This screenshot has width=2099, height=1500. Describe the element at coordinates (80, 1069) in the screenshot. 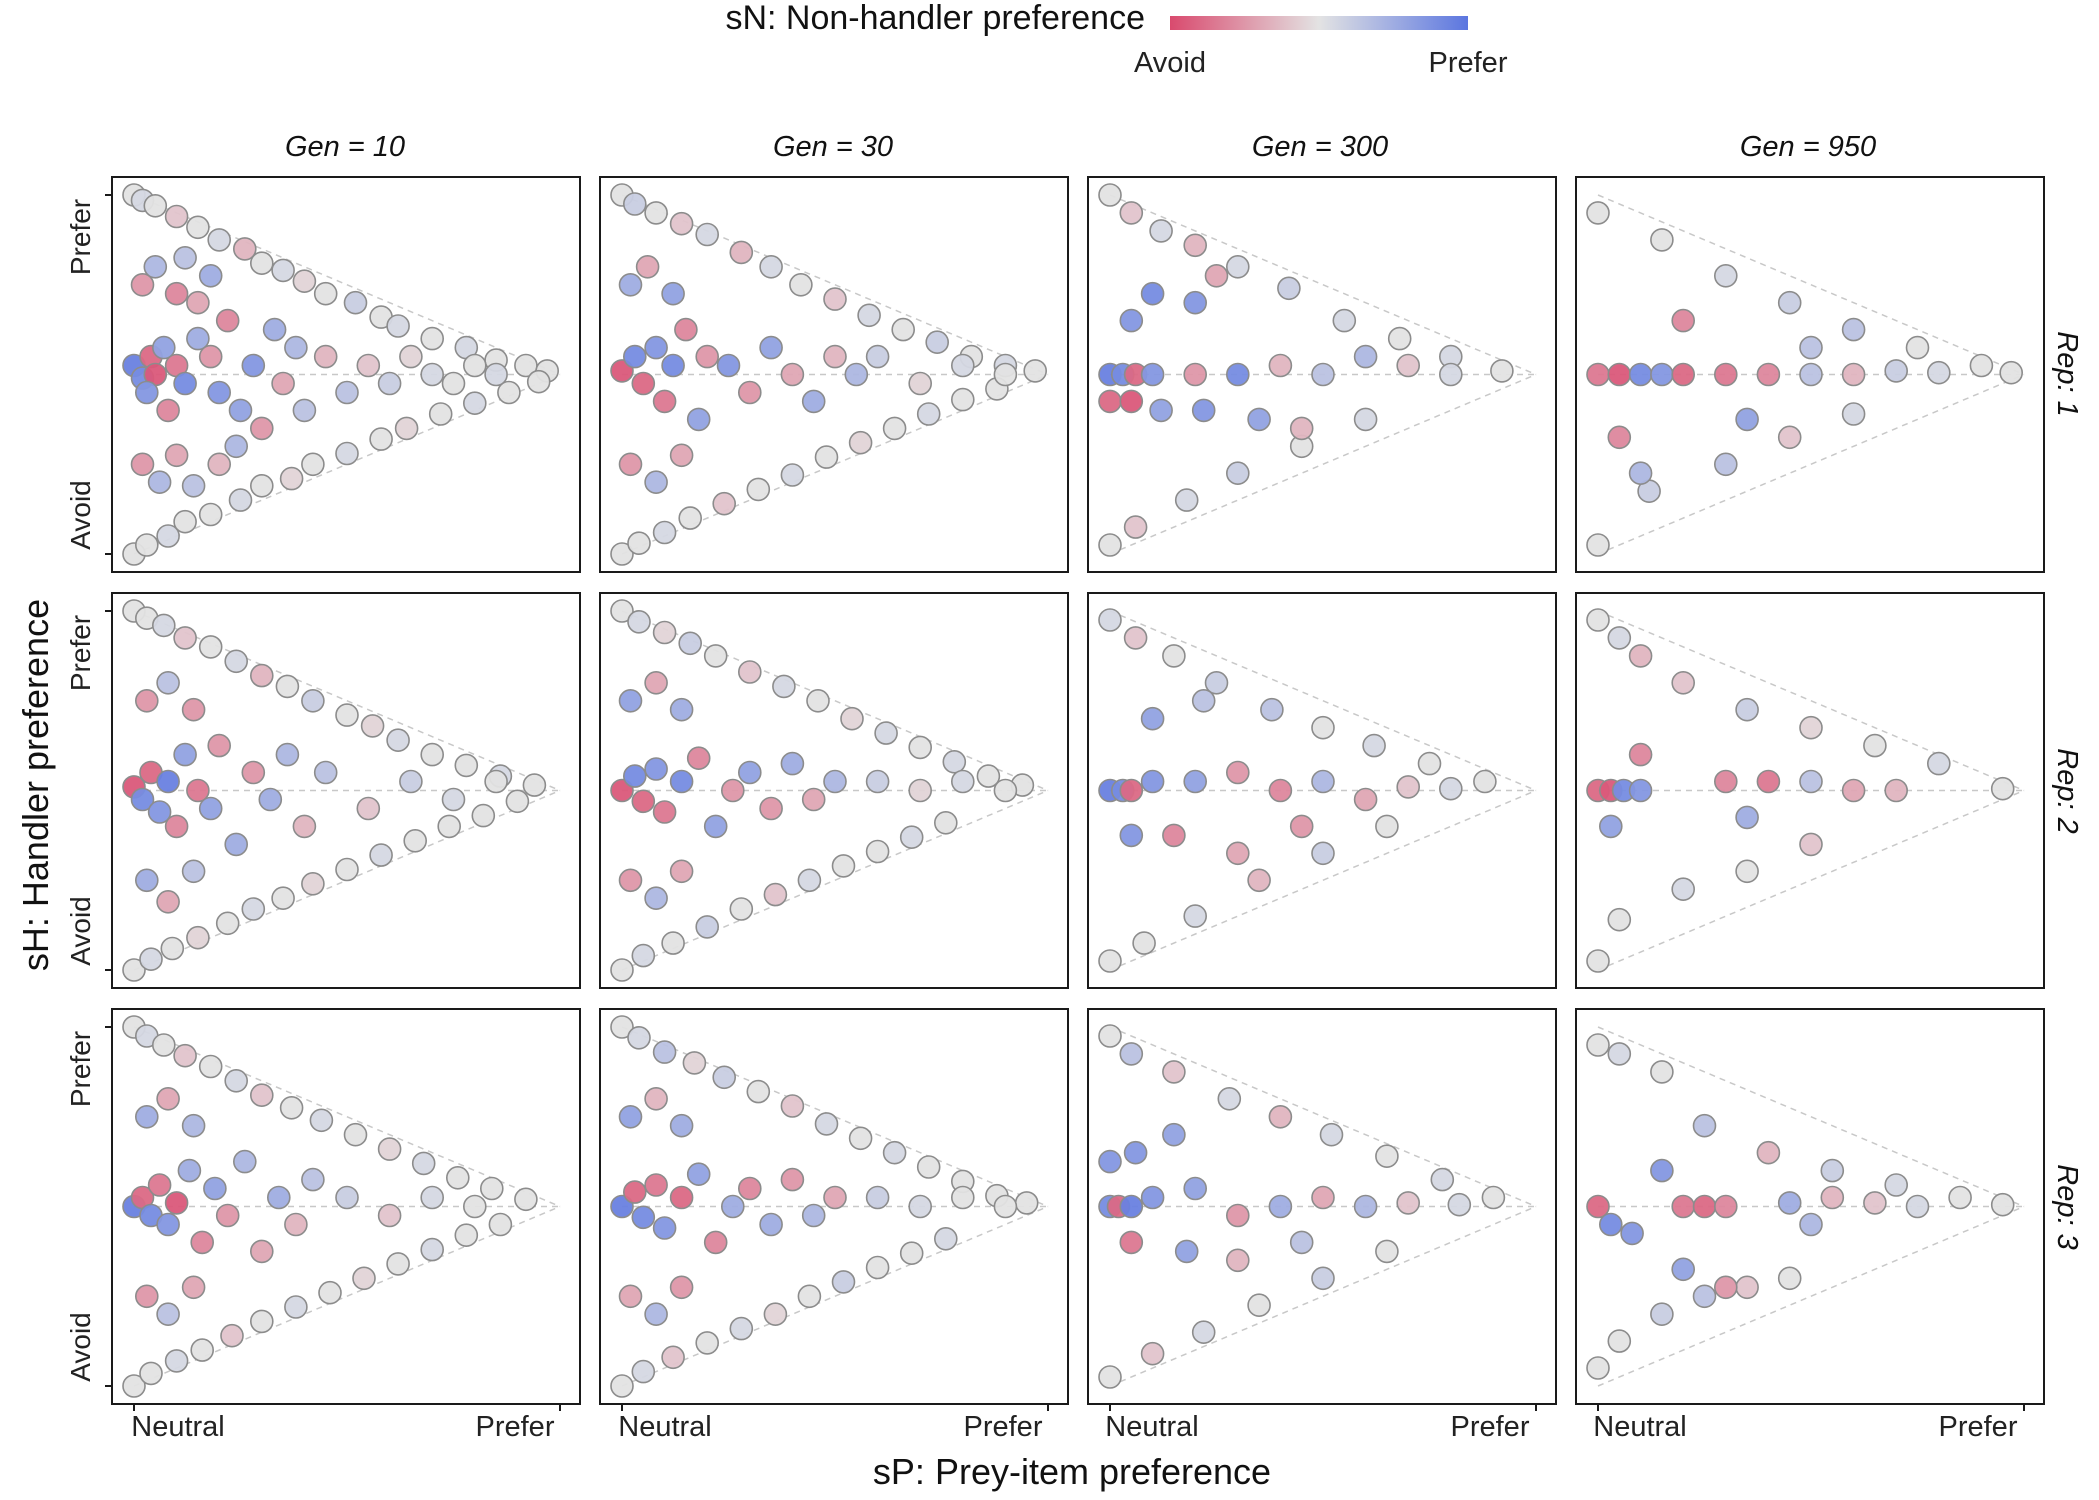

I see `y-tick-label: Prefer` at that location.